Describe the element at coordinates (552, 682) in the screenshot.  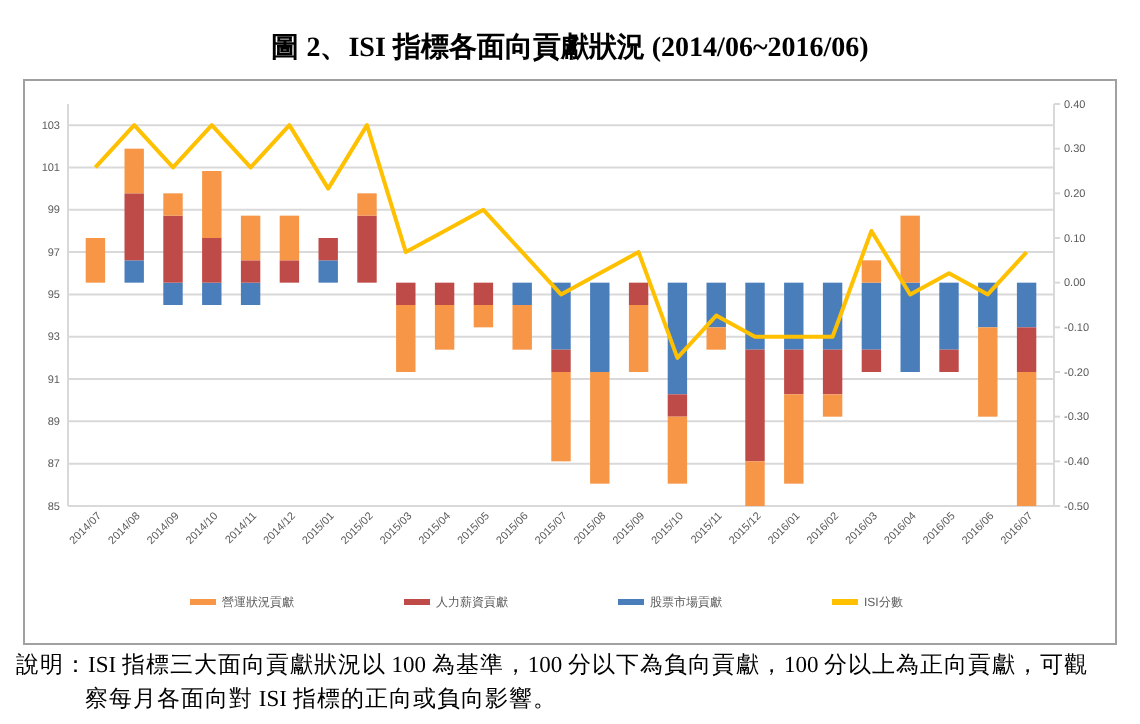
I see `text: 說明：ISI 指標三大面向貢獻狀況以 100 為基準，100 分以下為負向貢獻，100 分以上為正向貢獻，可觀察每月各面向對 ISI 指標的正向或負向影響。` at that location.